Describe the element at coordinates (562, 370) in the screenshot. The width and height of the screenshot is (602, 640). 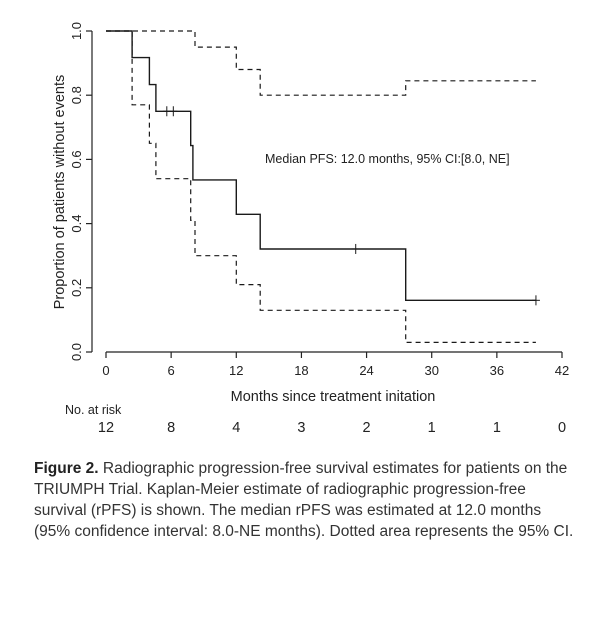
I see `x-tick-label: 42` at that location.